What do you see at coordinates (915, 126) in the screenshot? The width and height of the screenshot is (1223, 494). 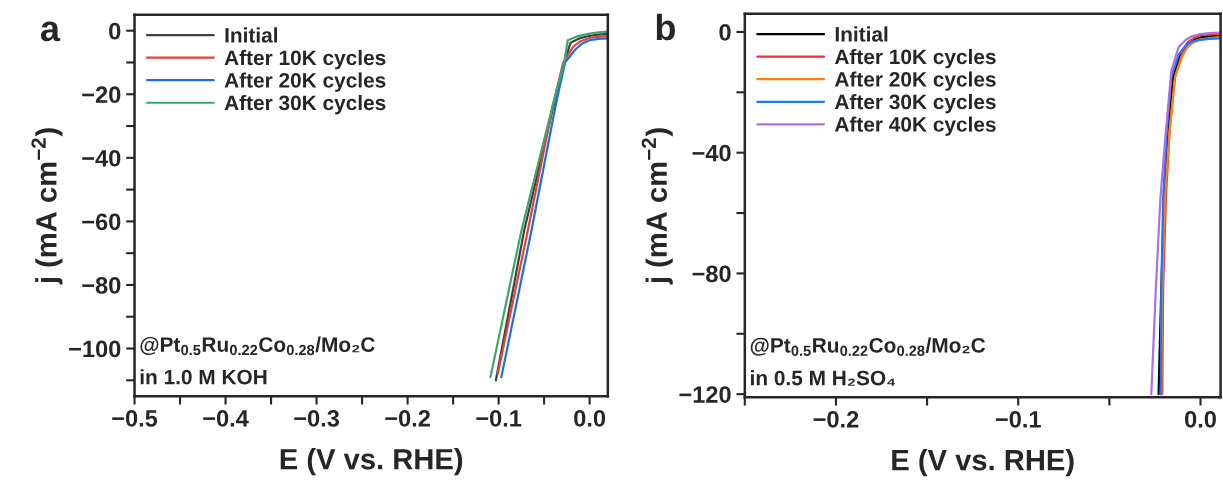 I see `legend-label: After 40K cycles` at bounding box center [915, 126].